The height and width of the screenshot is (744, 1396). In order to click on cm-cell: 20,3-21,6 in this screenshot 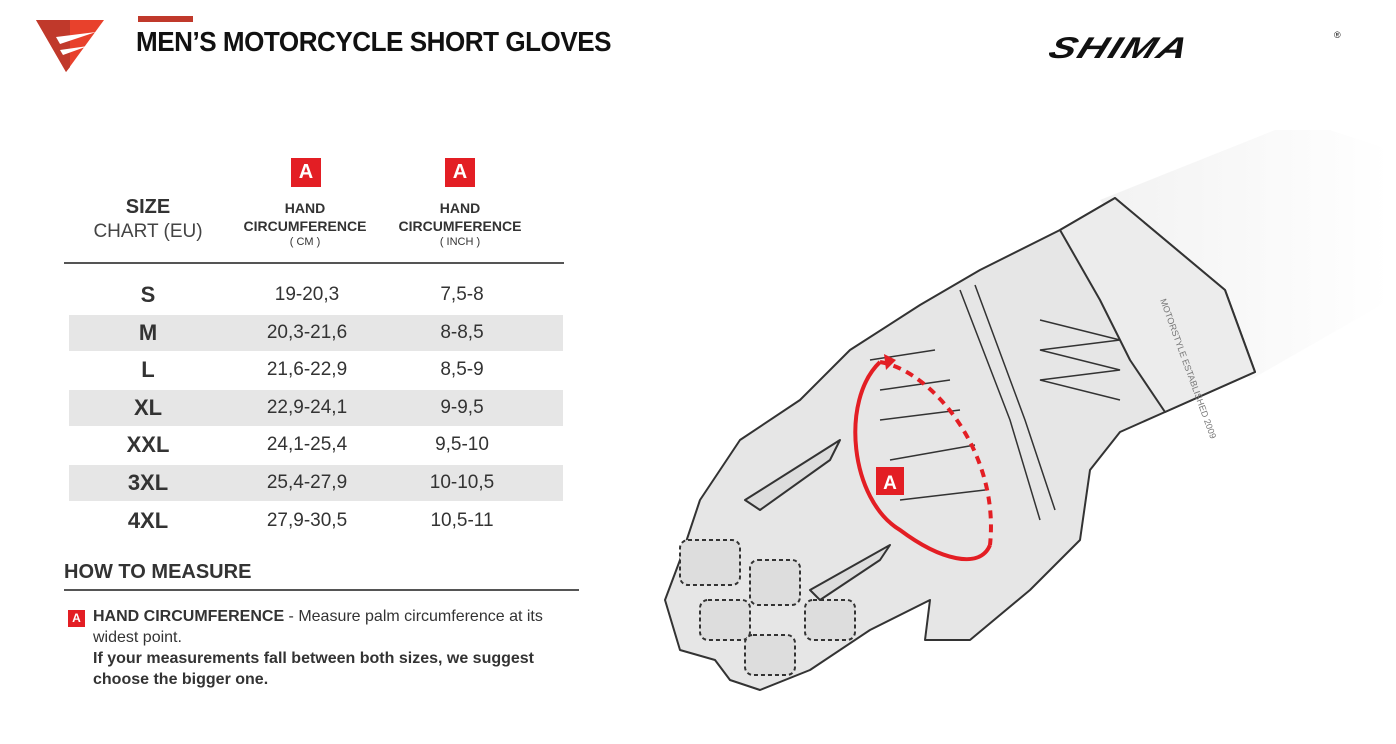, I will do `click(307, 332)`.